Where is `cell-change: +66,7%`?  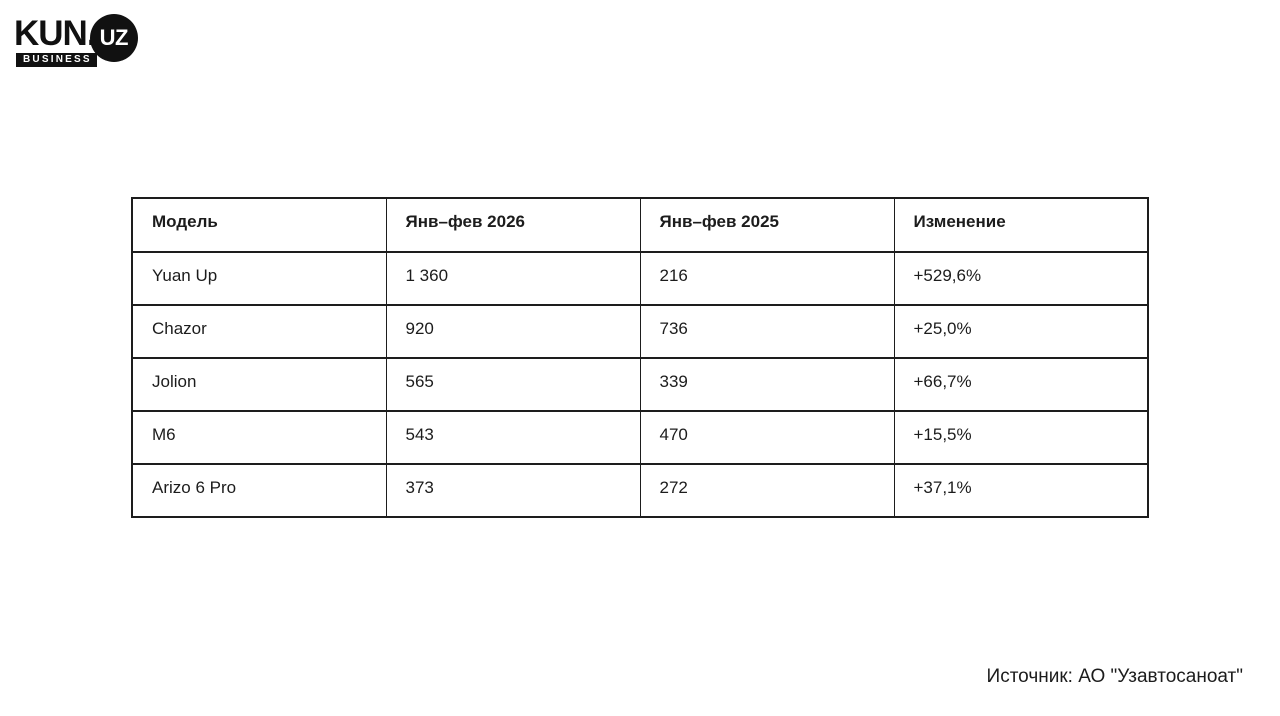 cell-change: +66,7% is located at coordinates (1021, 384).